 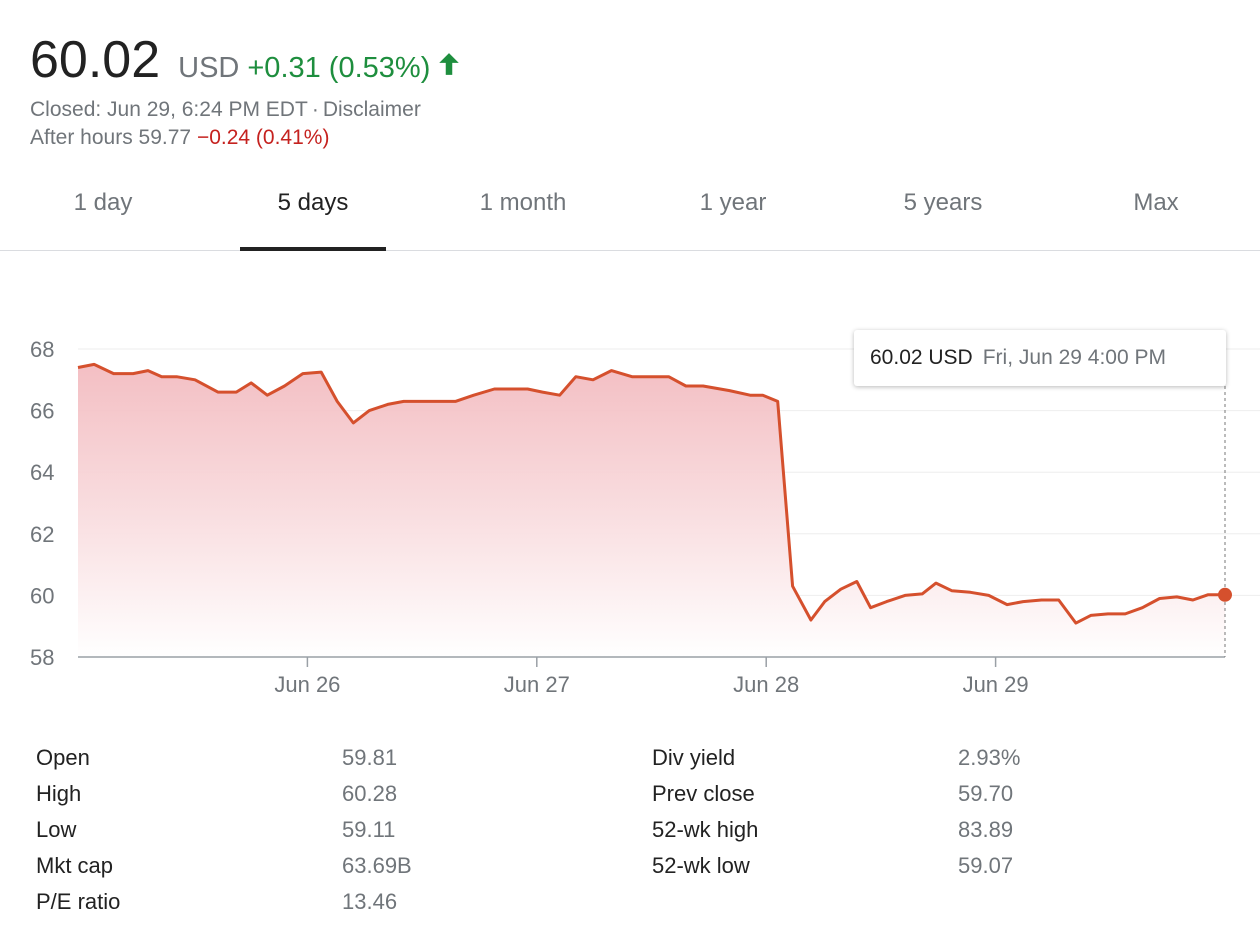 What do you see at coordinates (370, 757) in the screenshot?
I see `stat-value: 59.81` at bounding box center [370, 757].